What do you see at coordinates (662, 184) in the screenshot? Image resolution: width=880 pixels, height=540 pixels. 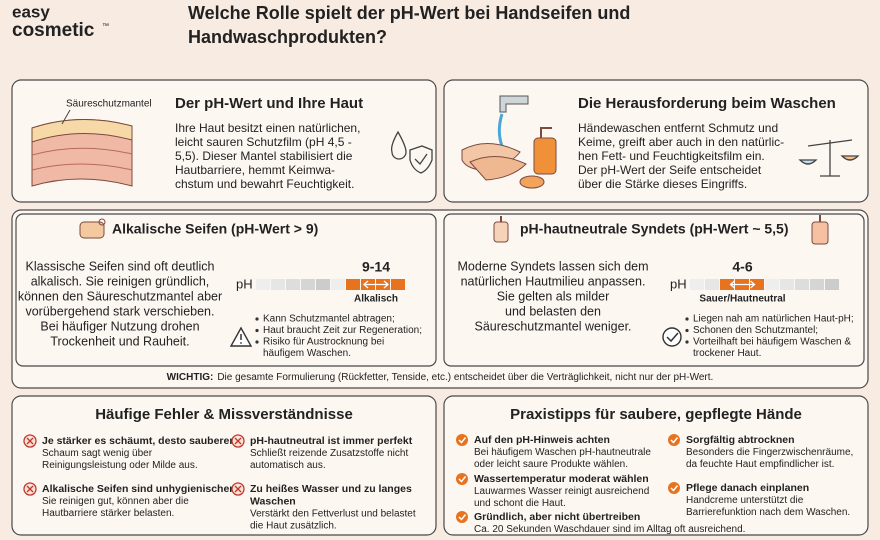 I see `panel-text: über die Stärke dieses Eingriffs.` at bounding box center [662, 184].